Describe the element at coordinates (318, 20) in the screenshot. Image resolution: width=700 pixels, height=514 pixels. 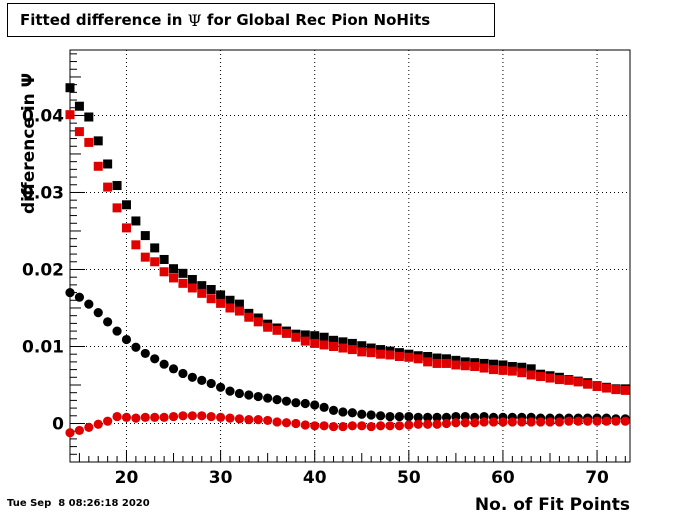
I see `title-suffix: for Global Rec Pion NoHits` at that location.